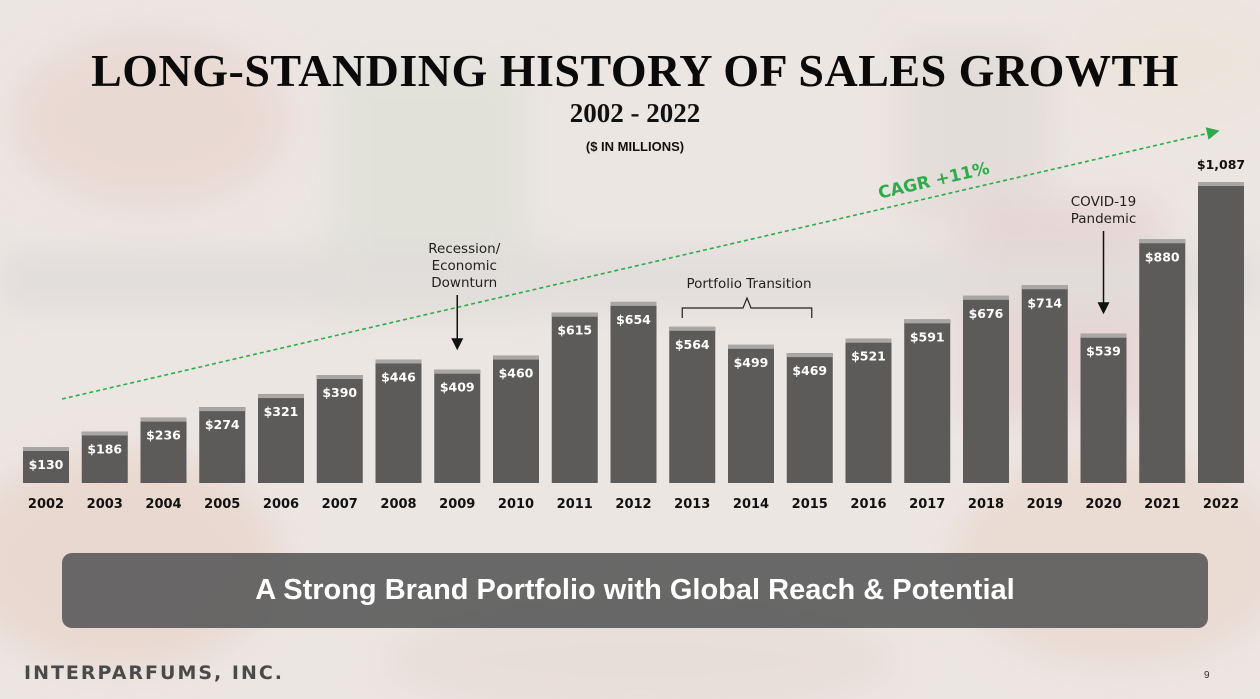 This screenshot has width=1260, height=699. I want to click on bar-2008, so click(398, 421).